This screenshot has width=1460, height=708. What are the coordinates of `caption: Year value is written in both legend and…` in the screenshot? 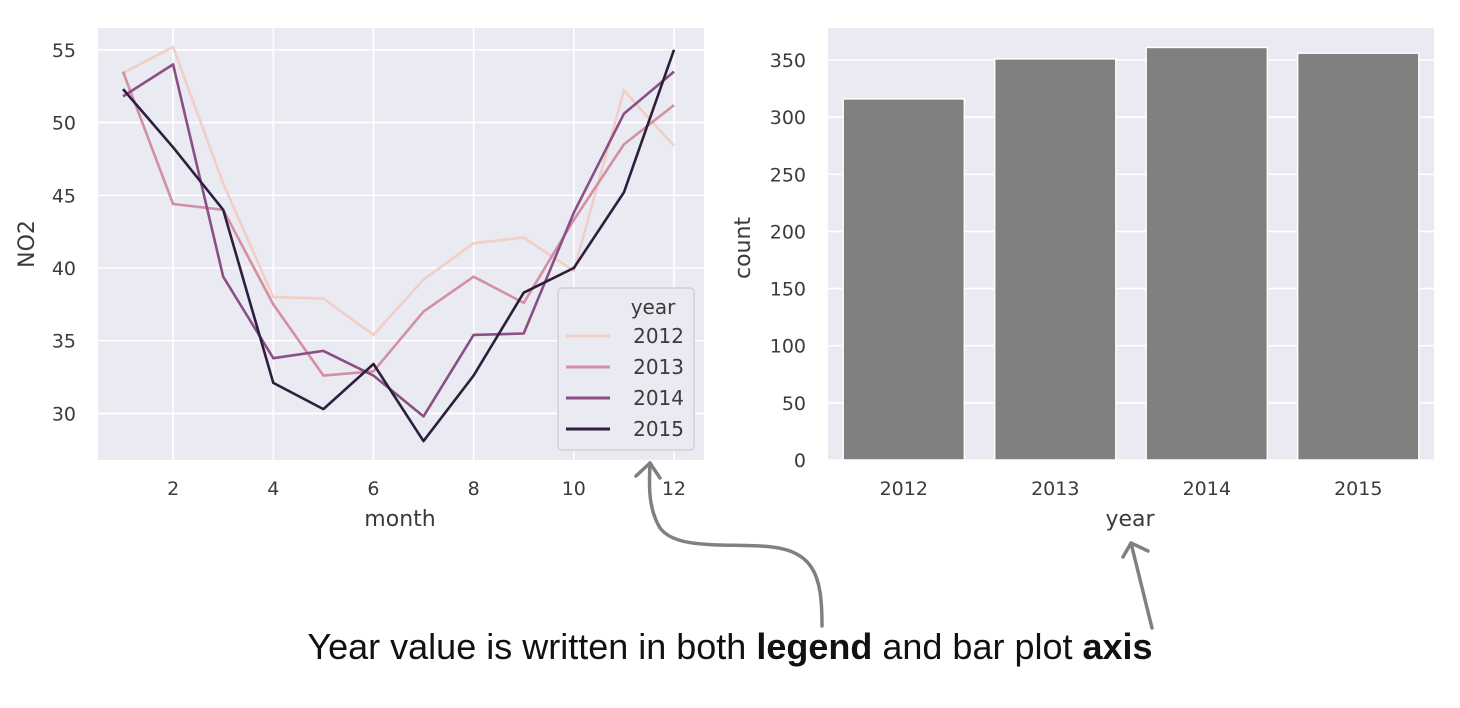 It's located at (729, 646).